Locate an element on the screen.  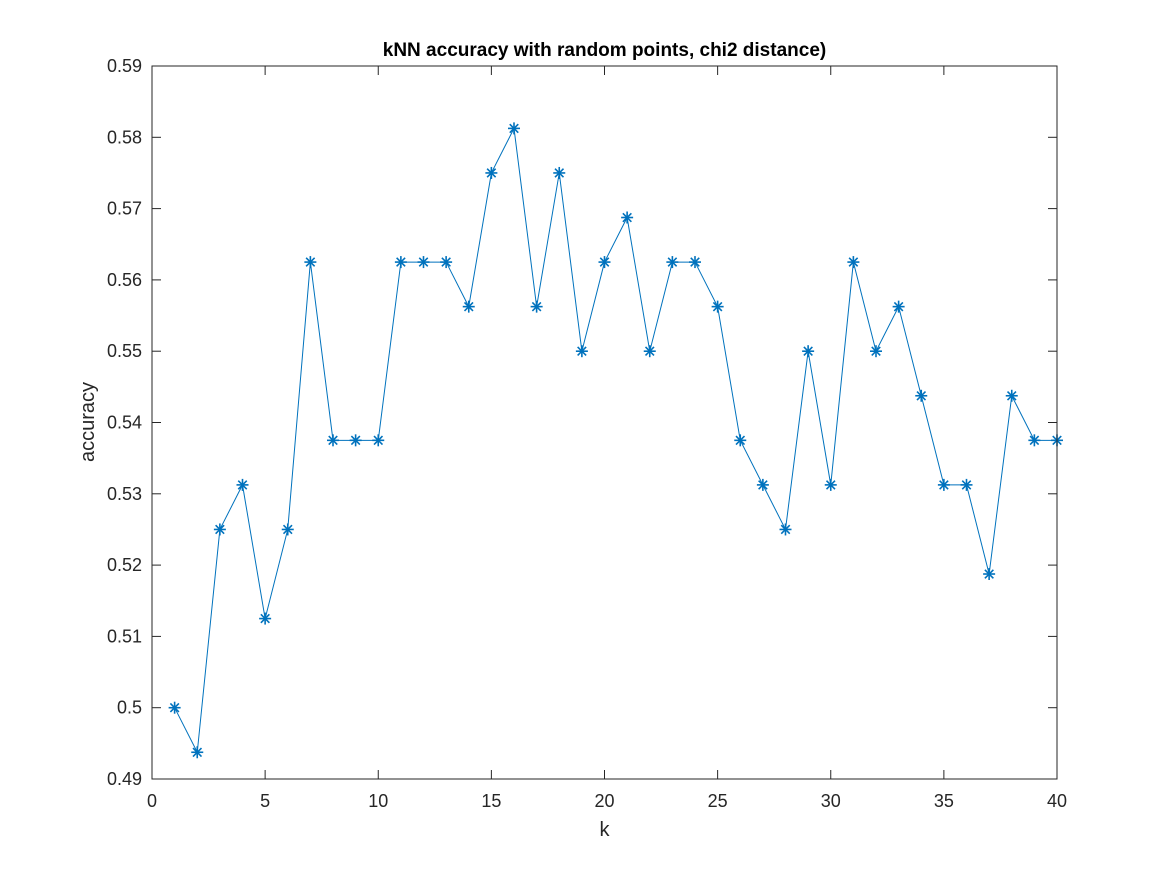
x-tick-label: 40 is located at coordinates (1057, 801).